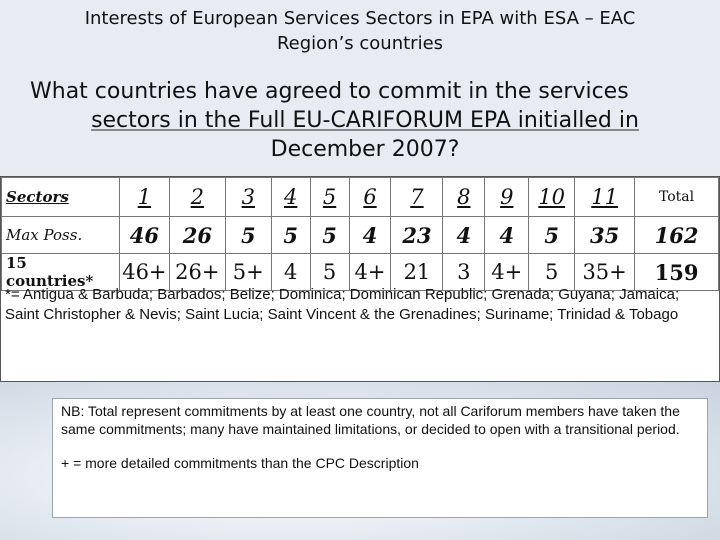 This screenshot has width=720, height=540. Describe the element at coordinates (552, 272) in the screenshot. I see `countries-commitment-cell: 5` at that location.